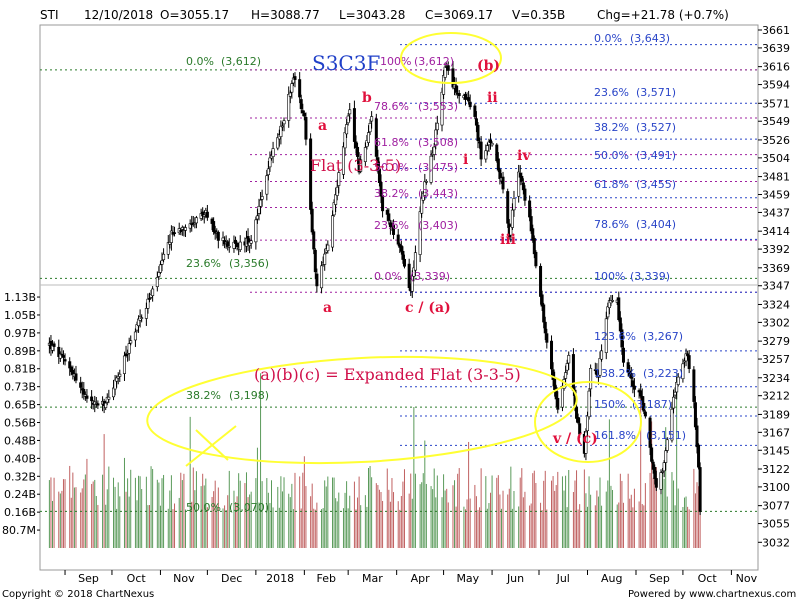 The width and height of the screenshot is (800, 604). Describe the element at coordinates (137, 578) in the screenshot. I see `month-label: Oct` at that location.